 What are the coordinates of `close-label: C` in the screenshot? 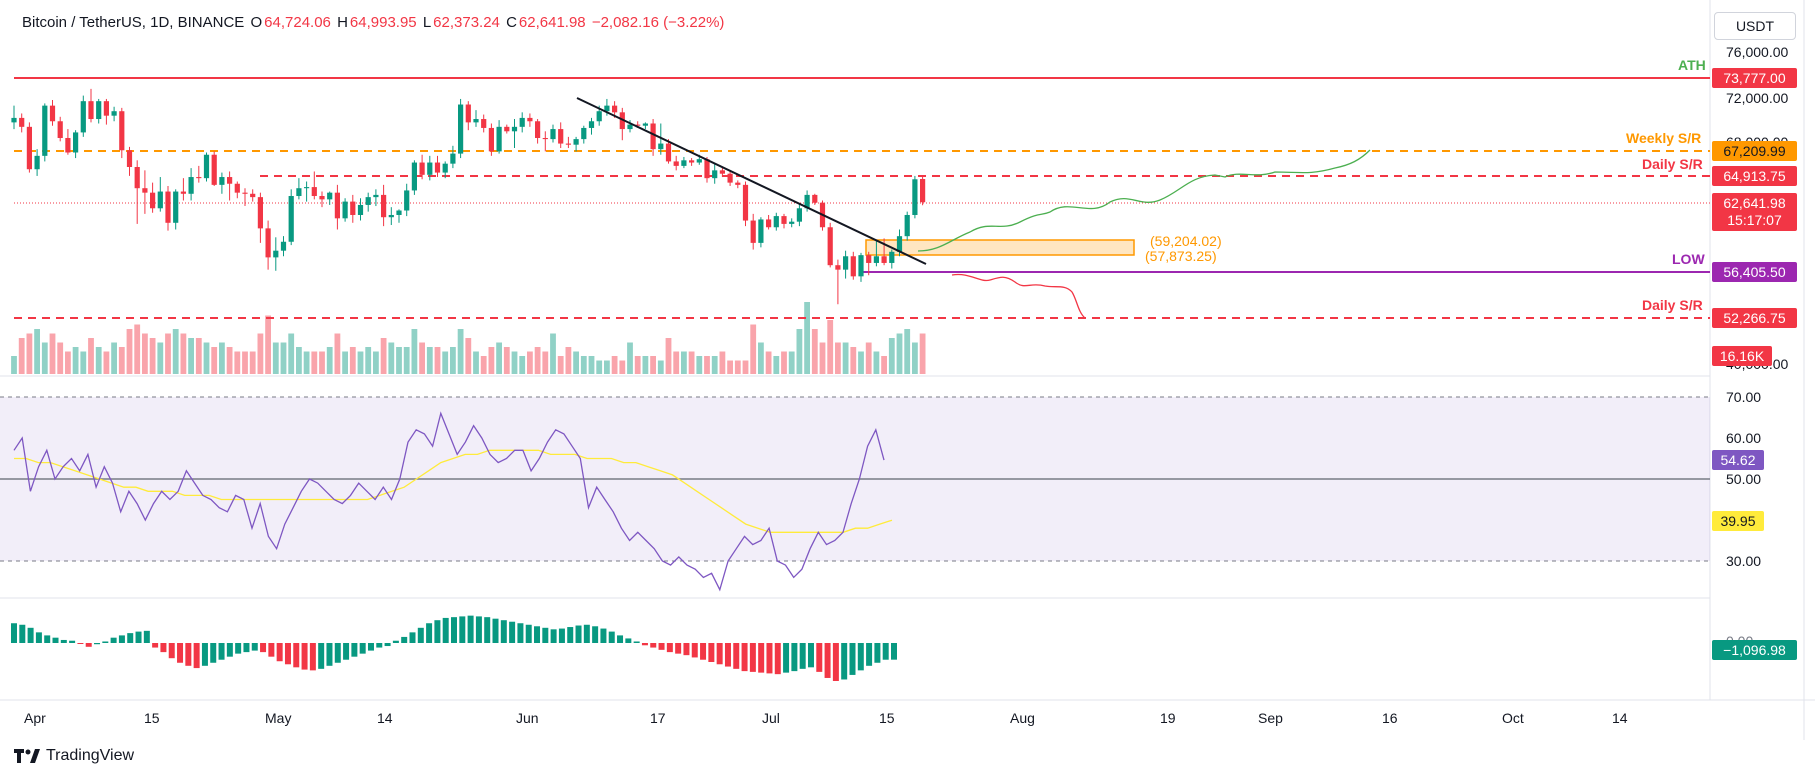 It's located at (511, 22).